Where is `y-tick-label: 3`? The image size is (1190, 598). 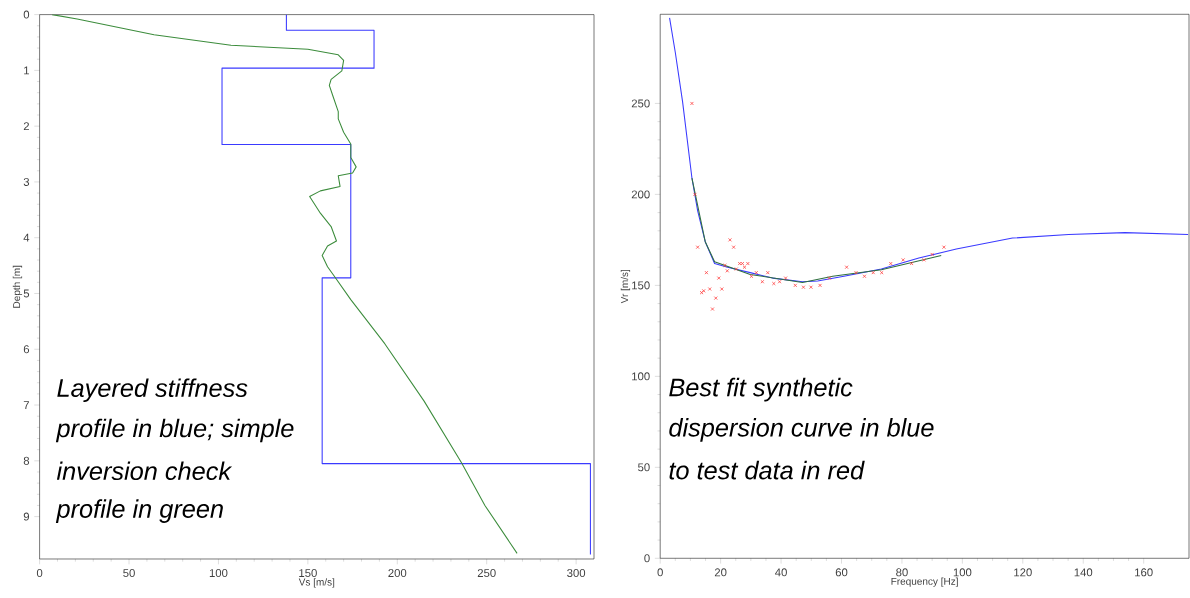
y-tick-label: 3 is located at coordinates (26, 181).